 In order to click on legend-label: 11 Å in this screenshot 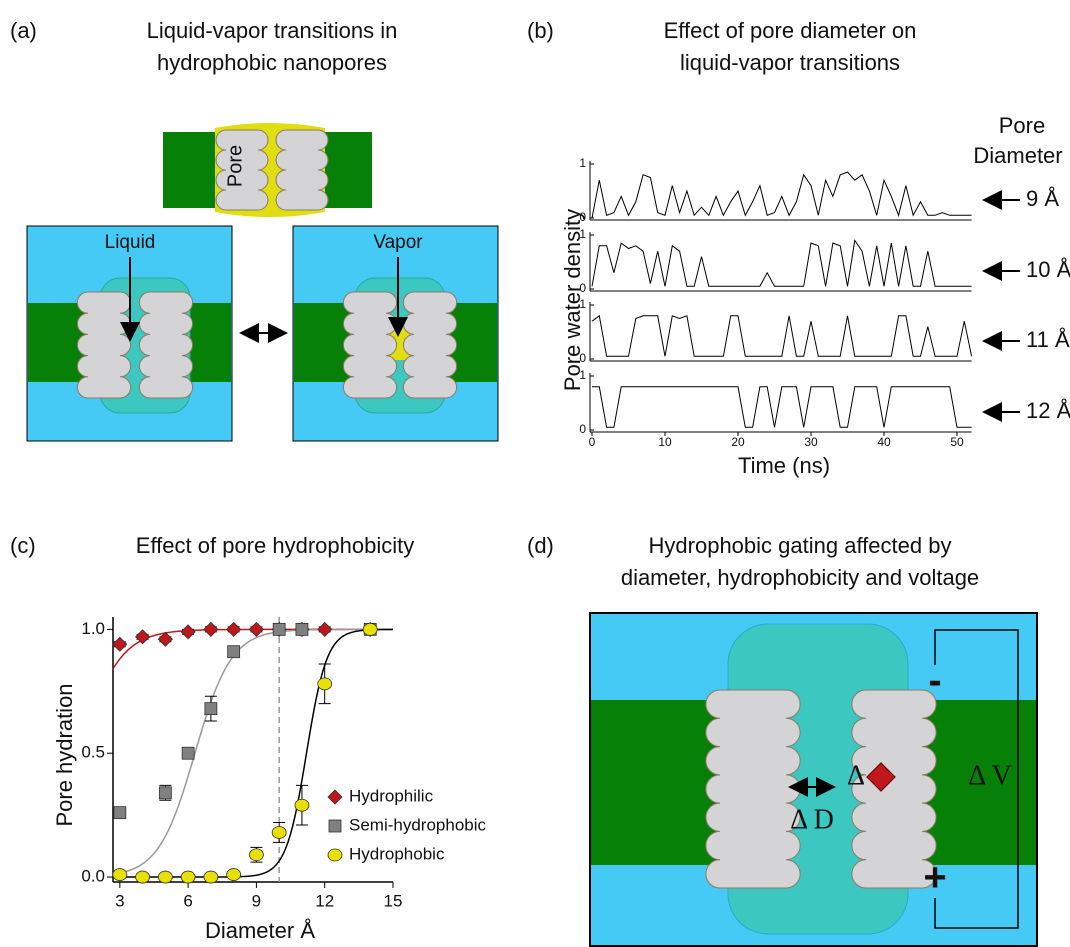, I will do `click(1048, 339)`.